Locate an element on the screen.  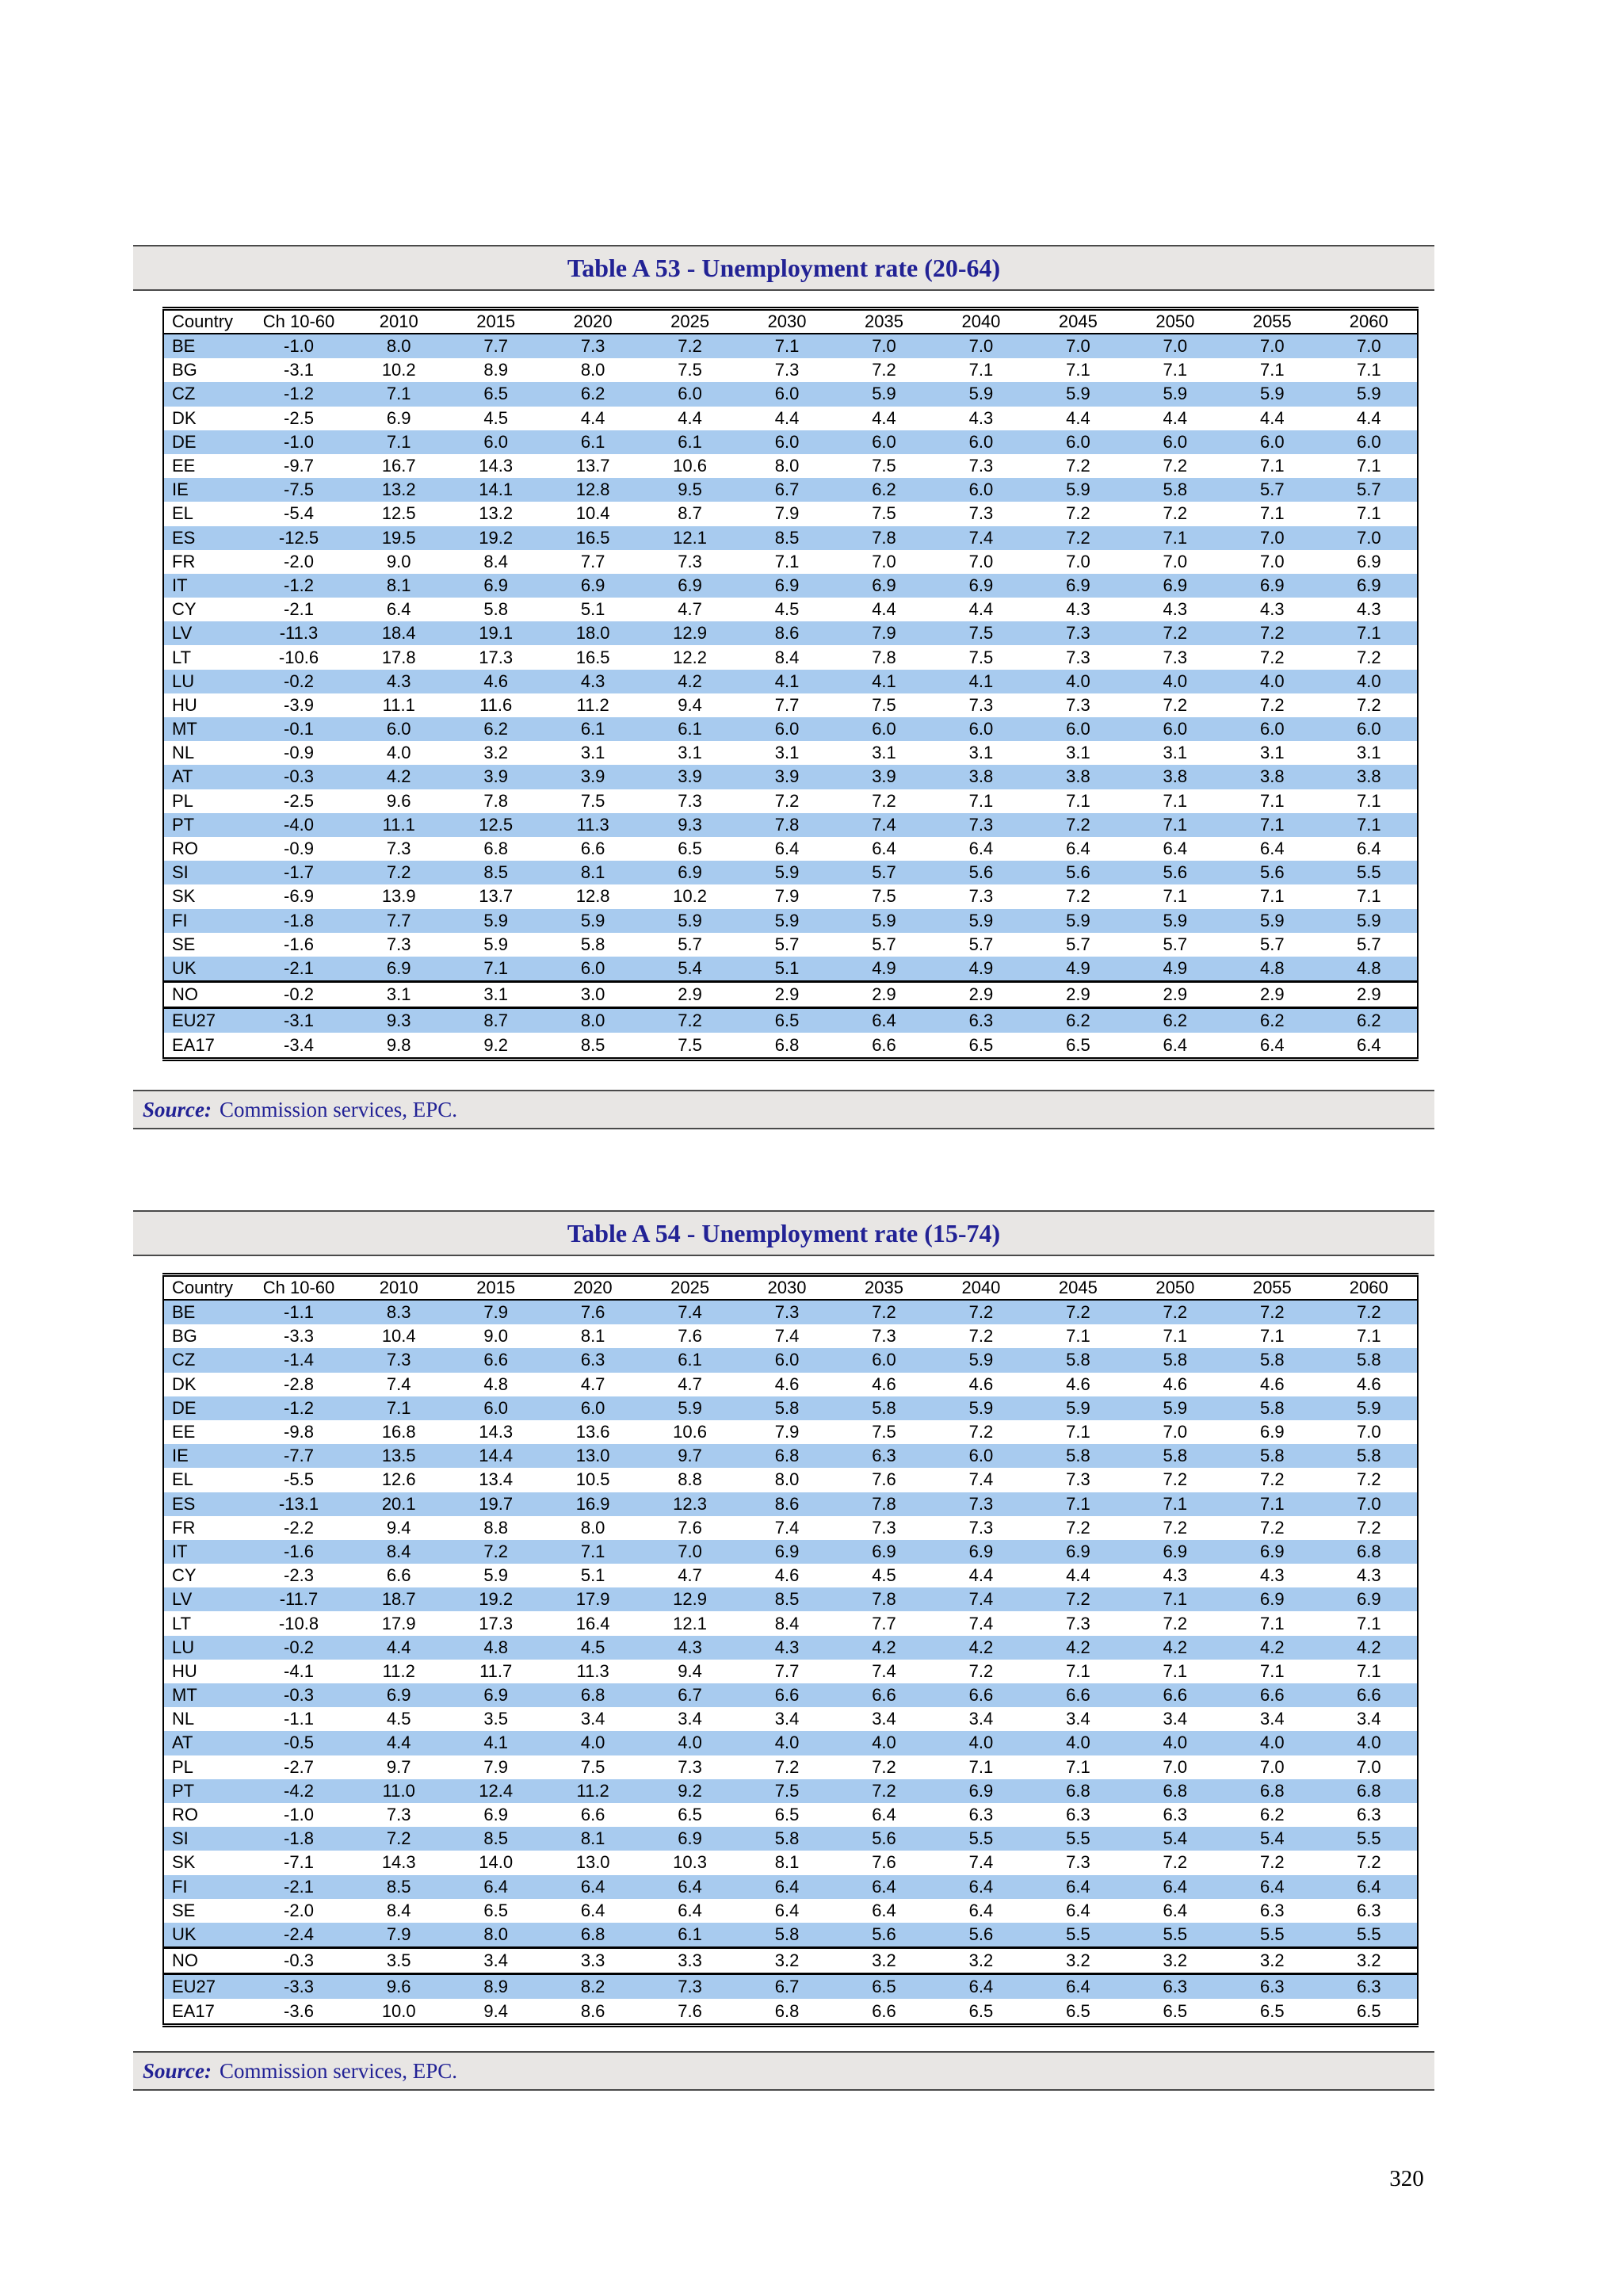
country-cell: LU is located at coordinates (205, 681).